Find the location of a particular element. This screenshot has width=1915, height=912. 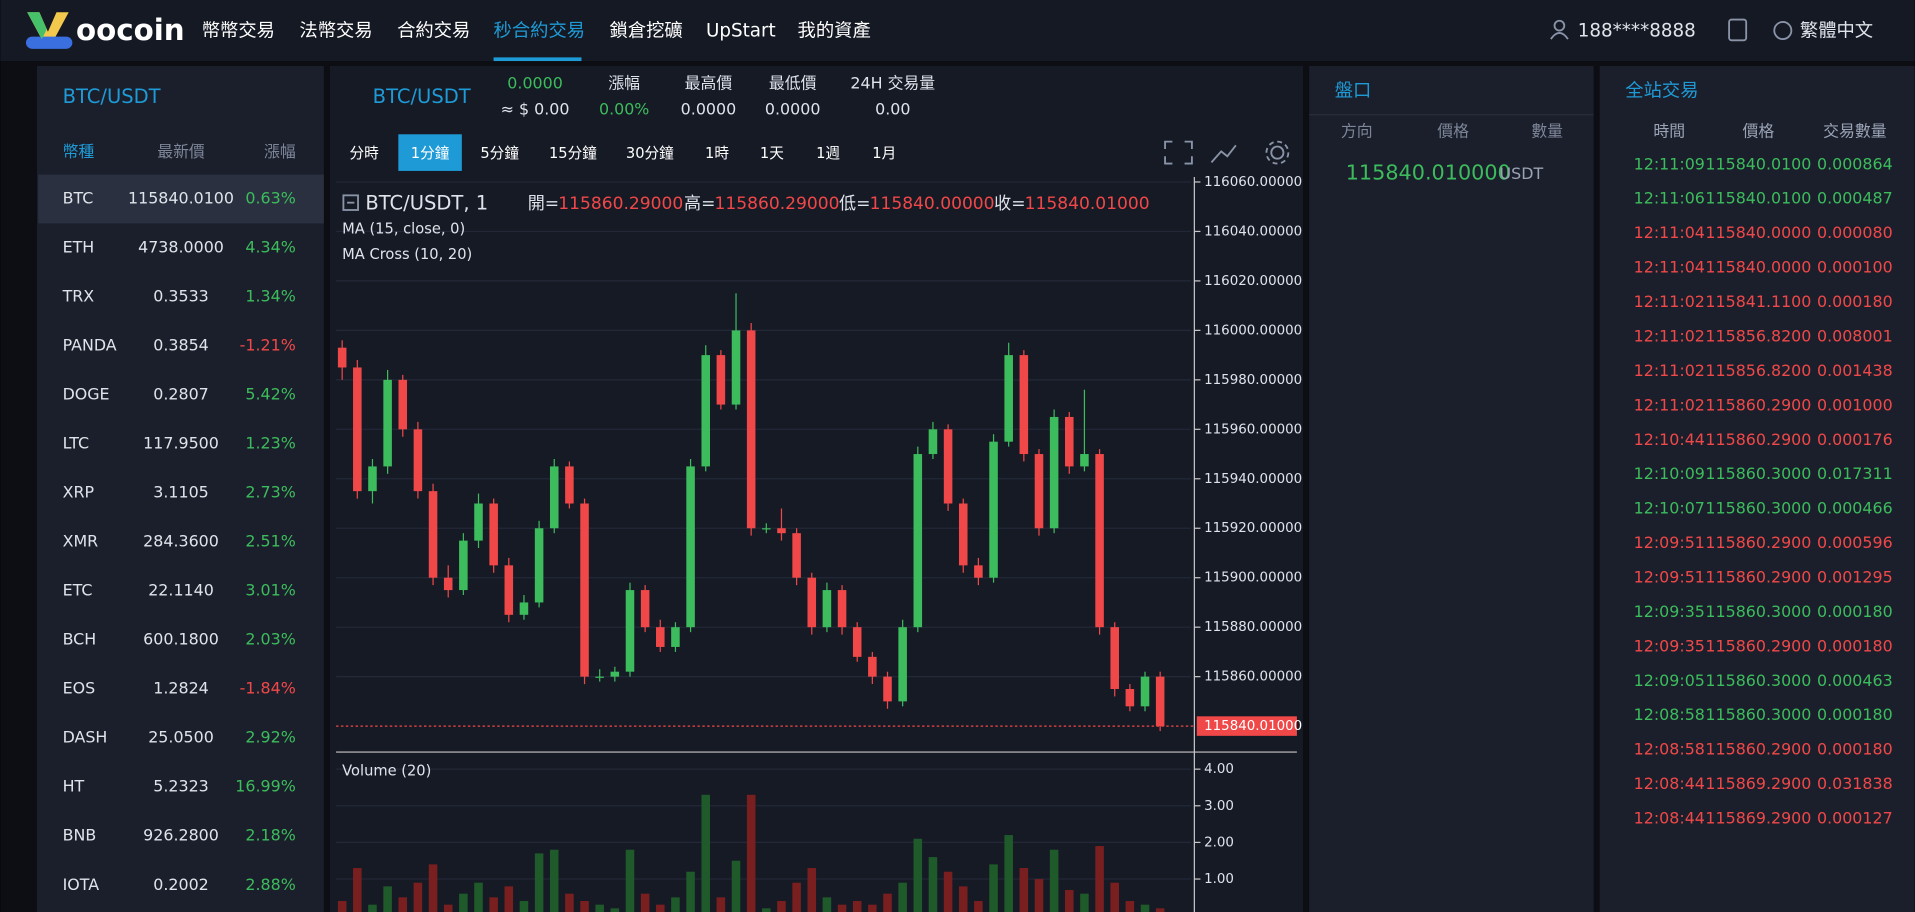

trade-amount: 0.000127 is located at coordinates (1855, 817).